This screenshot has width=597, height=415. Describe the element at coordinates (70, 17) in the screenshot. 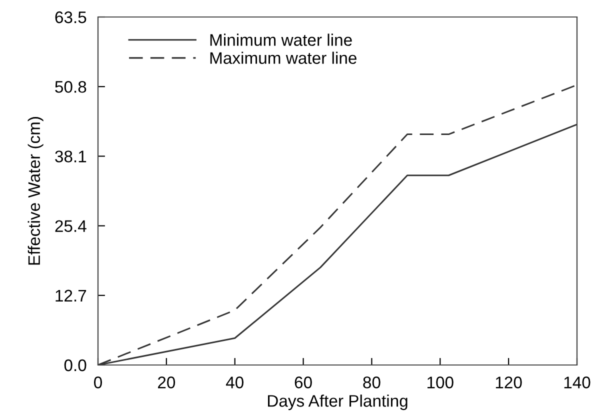

I see `y-tick-label: 63.5` at that location.